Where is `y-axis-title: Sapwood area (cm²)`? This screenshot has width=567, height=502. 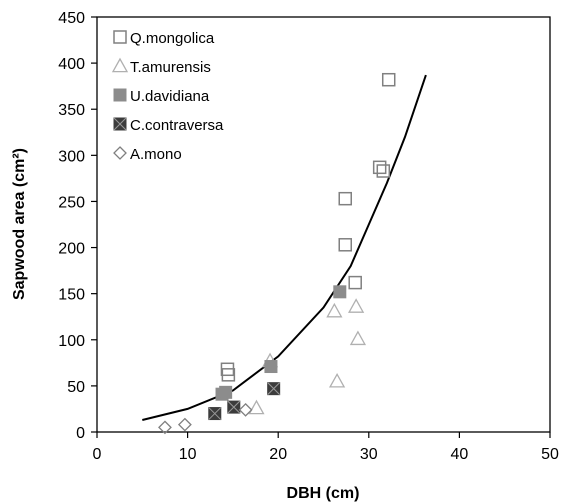 y-axis-title: Sapwood area (cm²) is located at coordinates (19, 224).